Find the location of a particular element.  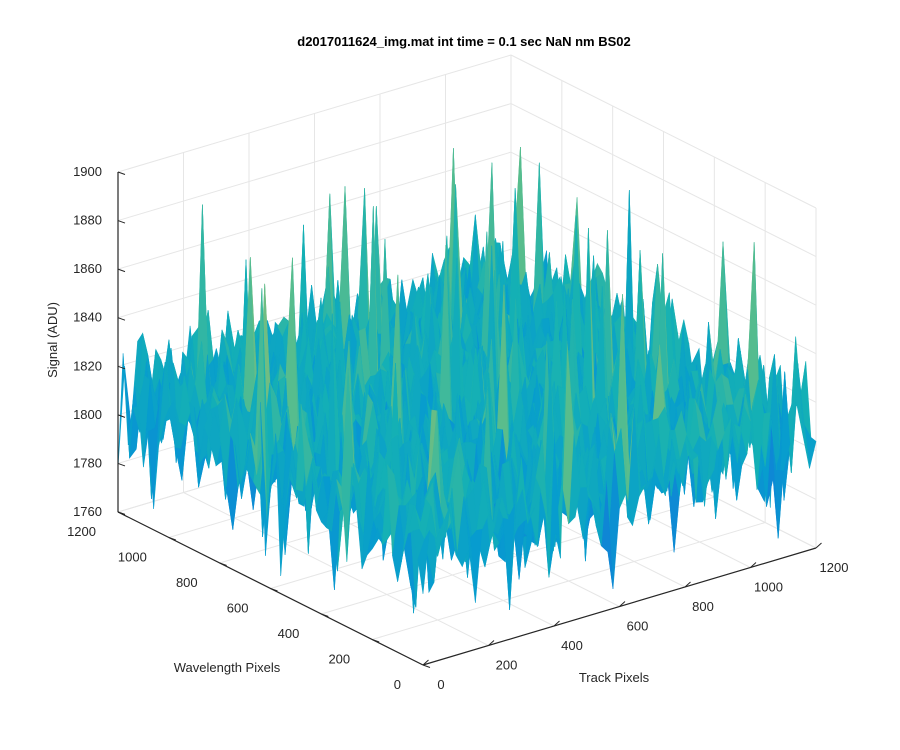

y-tick-label: 600 is located at coordinates (238, 608).